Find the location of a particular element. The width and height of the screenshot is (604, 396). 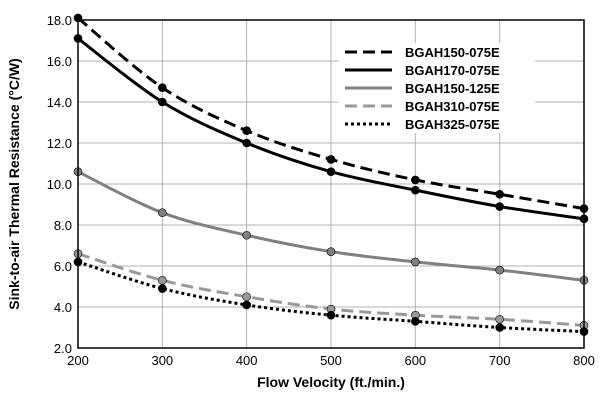

x-axis-label: Flow Velocity (ft./min.) is located at coordinates (331, 382).